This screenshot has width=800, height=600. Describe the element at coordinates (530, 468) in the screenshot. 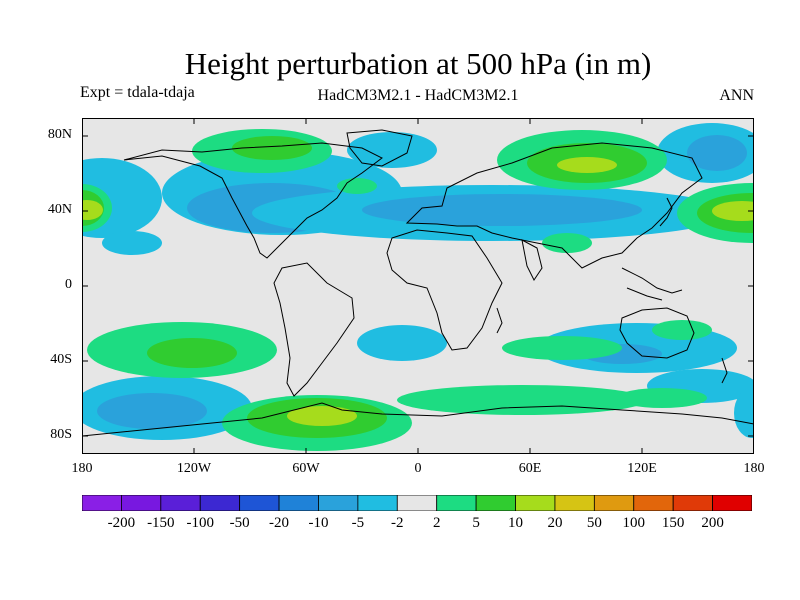

I see `lon-label-60e: 60E` at that location.